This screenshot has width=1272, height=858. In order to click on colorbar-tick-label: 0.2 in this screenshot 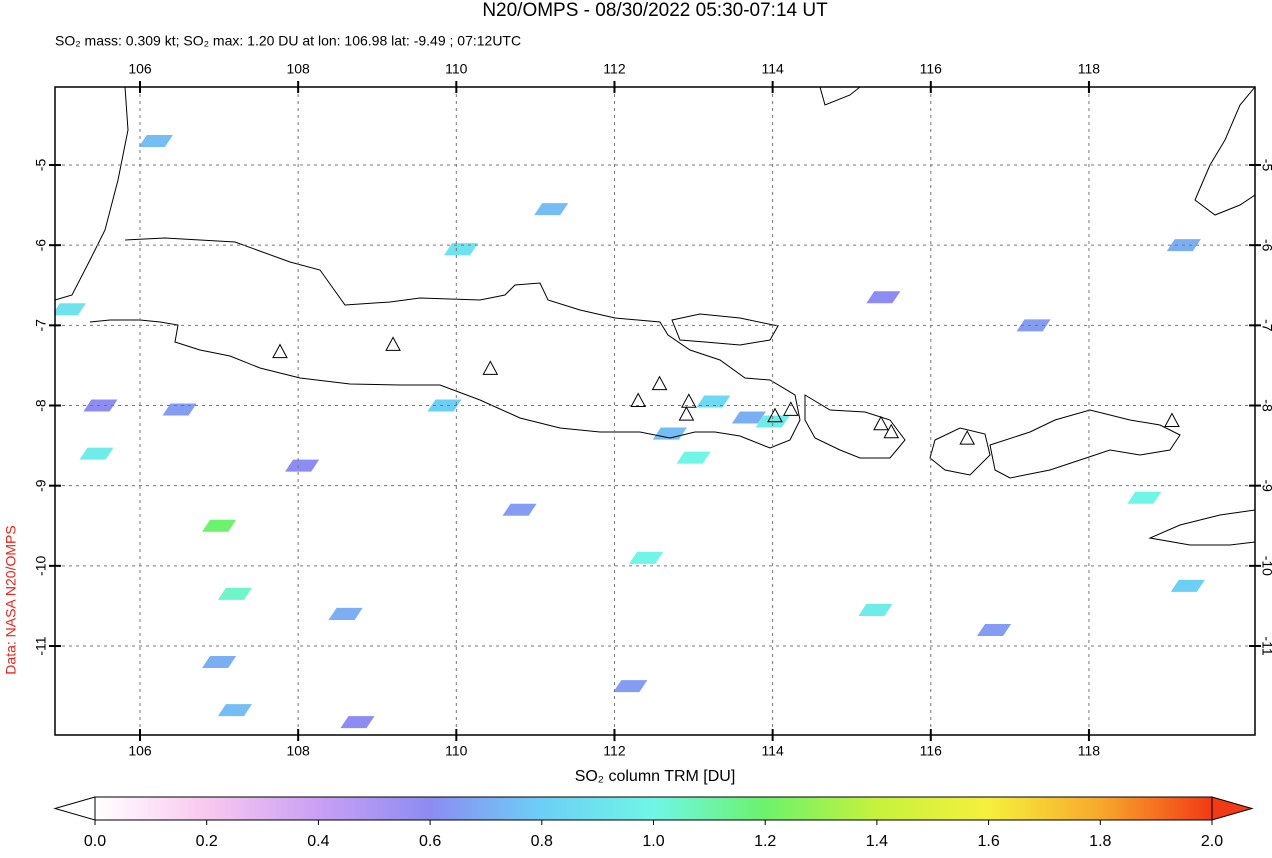, I will do `click(207, 841)`.